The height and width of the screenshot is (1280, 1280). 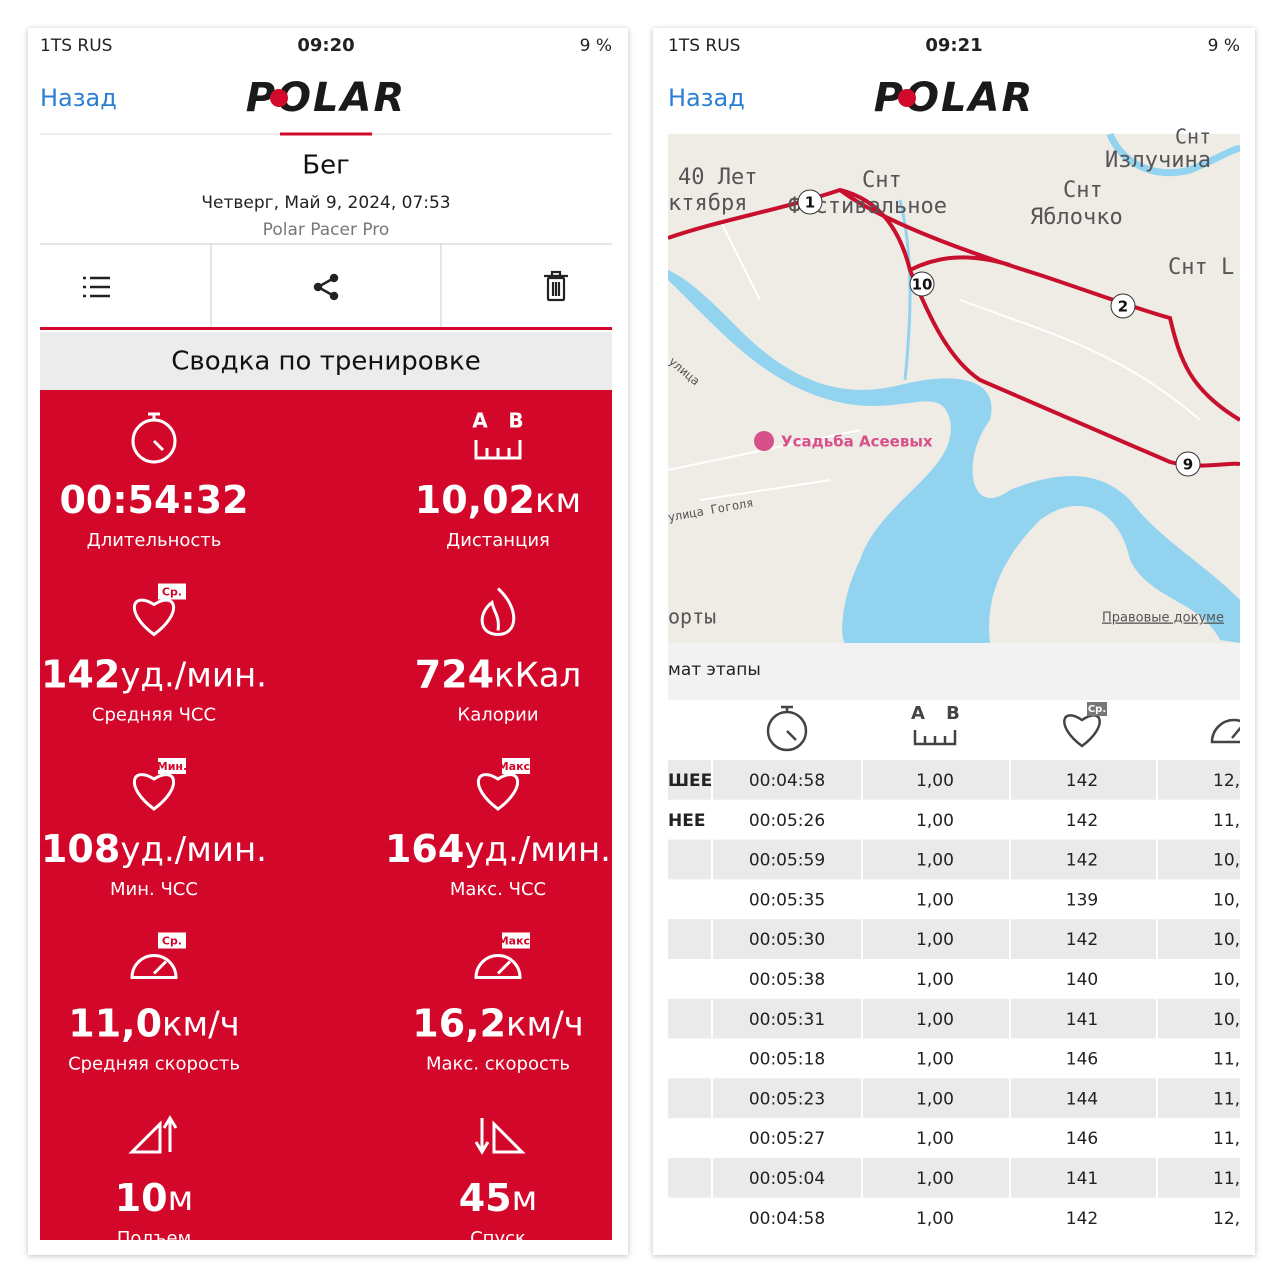 I want to click on table-row: 00:05:18 1,00 146 11,3, so click(x=959, y=1058).